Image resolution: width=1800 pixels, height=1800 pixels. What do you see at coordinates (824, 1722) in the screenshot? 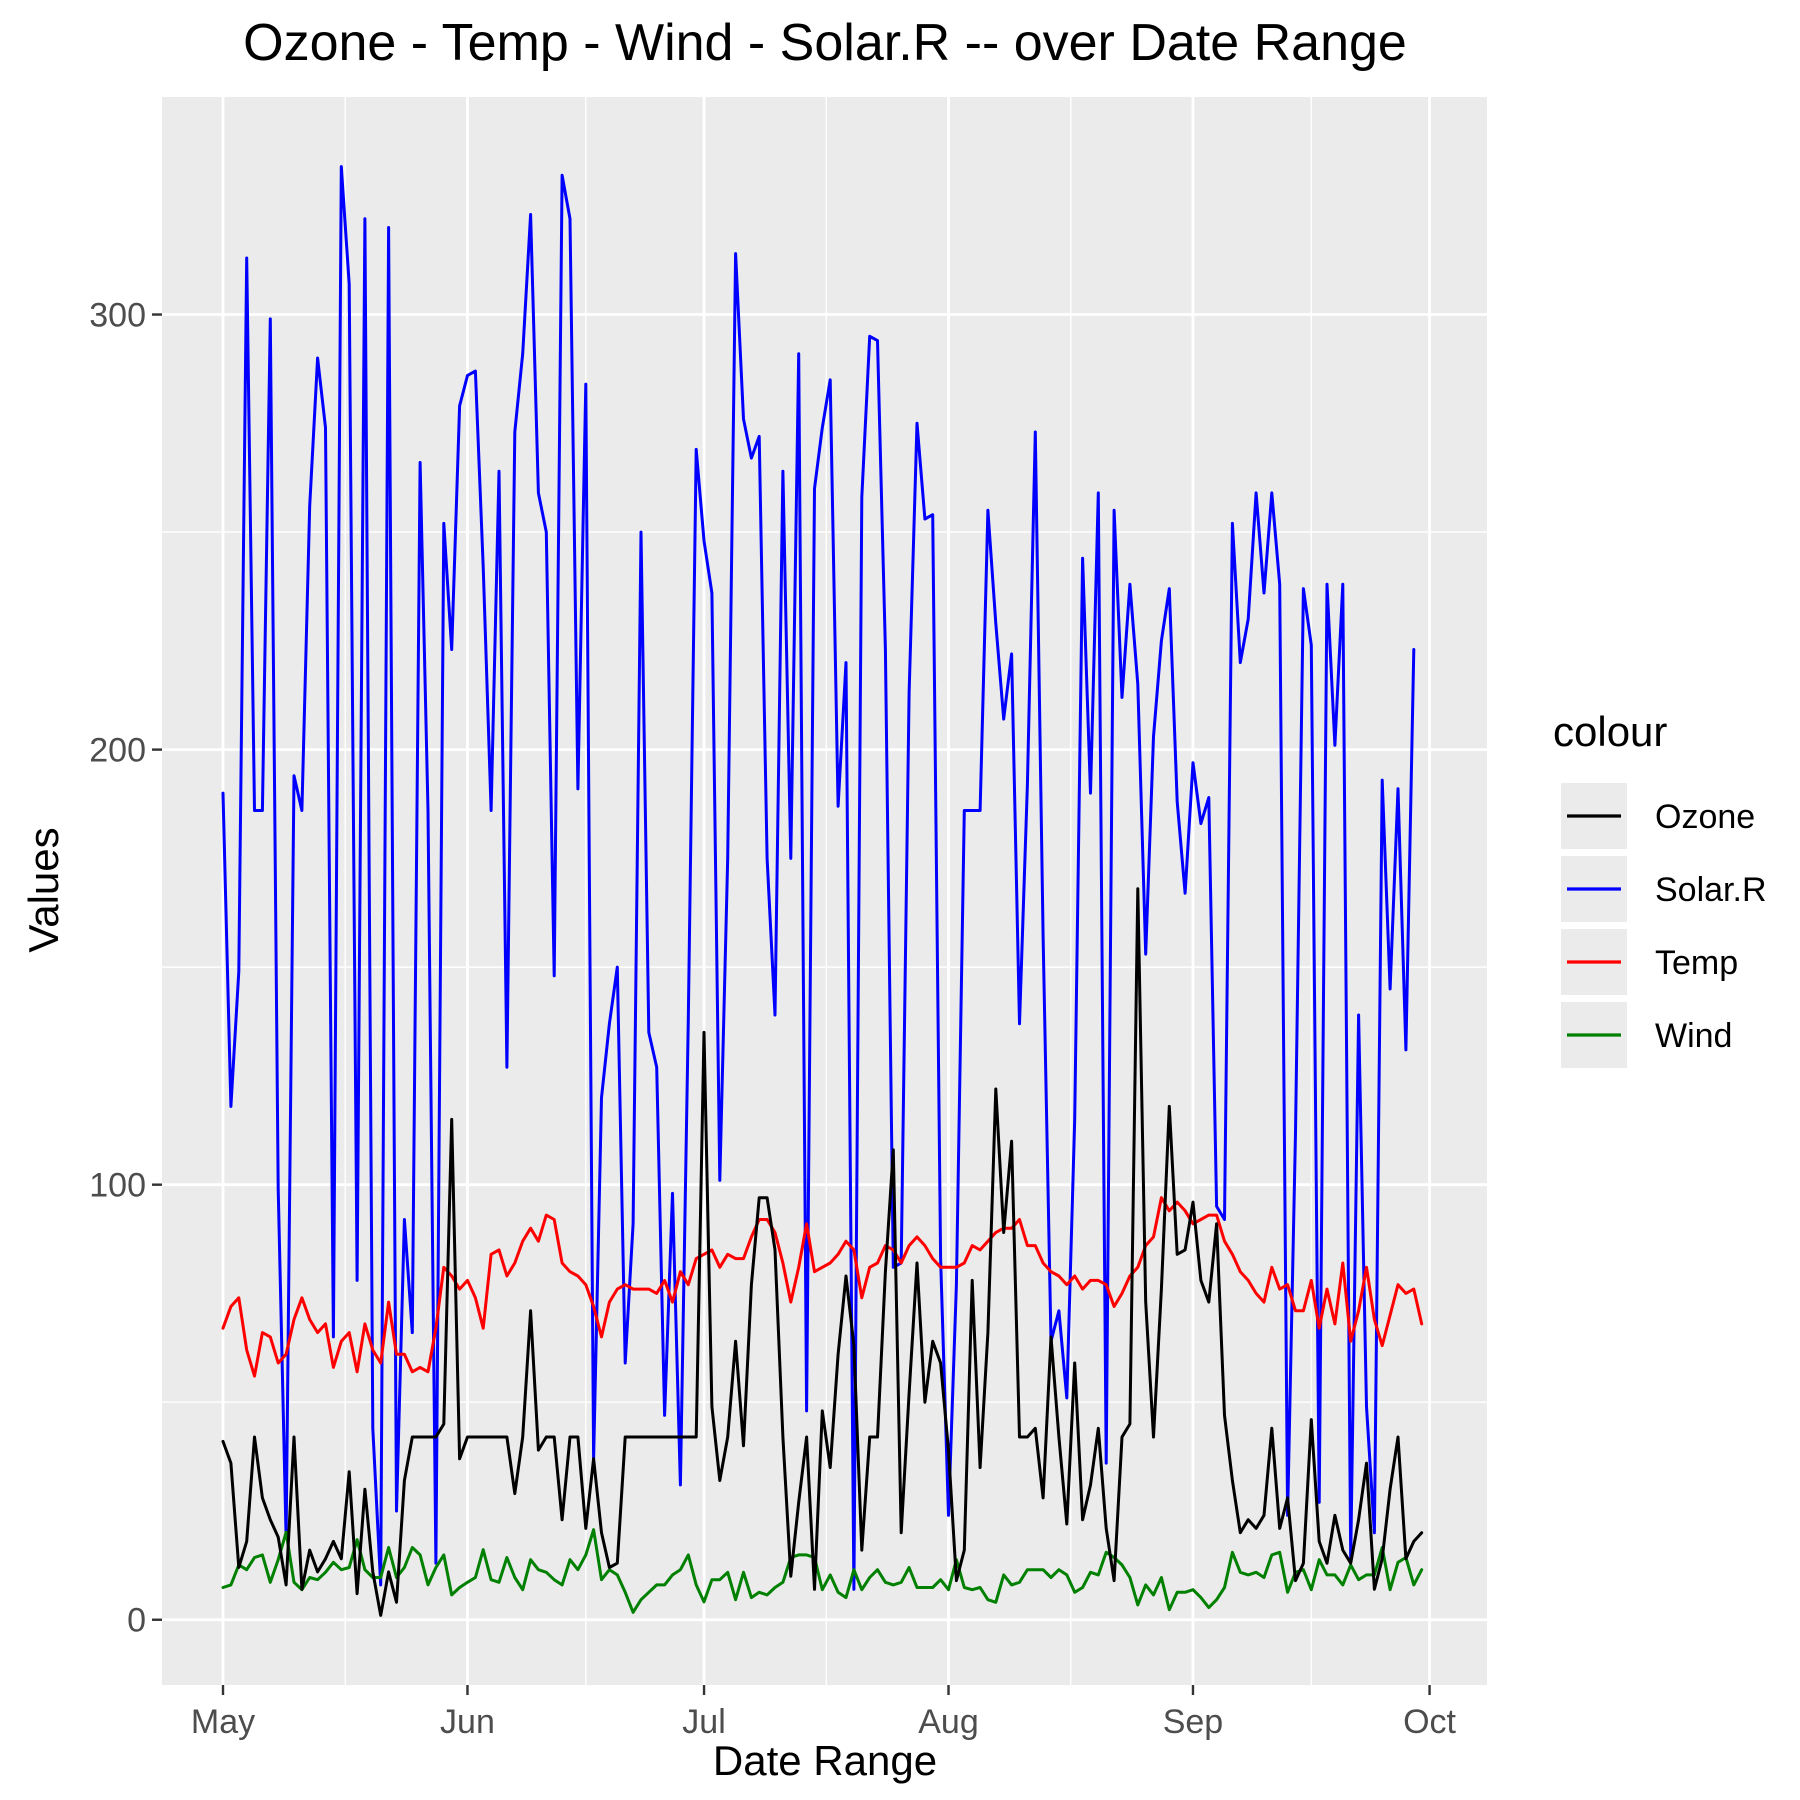
I see `x-axis-tick-labels: May Jun Jul Aug Sep Oct` at bounding box center [824, 1722].